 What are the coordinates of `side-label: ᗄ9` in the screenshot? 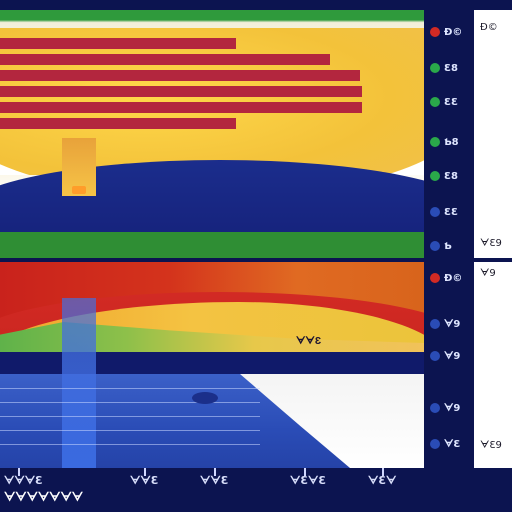 It's located at (488, 273).